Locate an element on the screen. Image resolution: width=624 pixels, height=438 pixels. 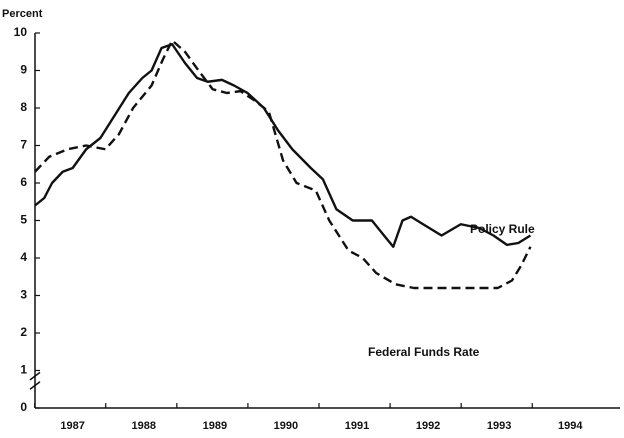
series-label: Federal Funds Rate is located at coordinates (424, 352).